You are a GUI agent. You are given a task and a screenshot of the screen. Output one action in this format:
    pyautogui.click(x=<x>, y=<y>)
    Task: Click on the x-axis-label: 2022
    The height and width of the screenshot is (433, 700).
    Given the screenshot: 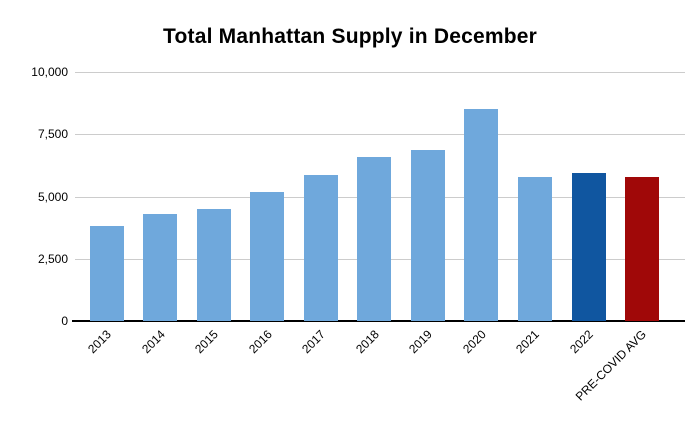 What is the action you would take?
    pyautogui.click(x=581, y=342)
    